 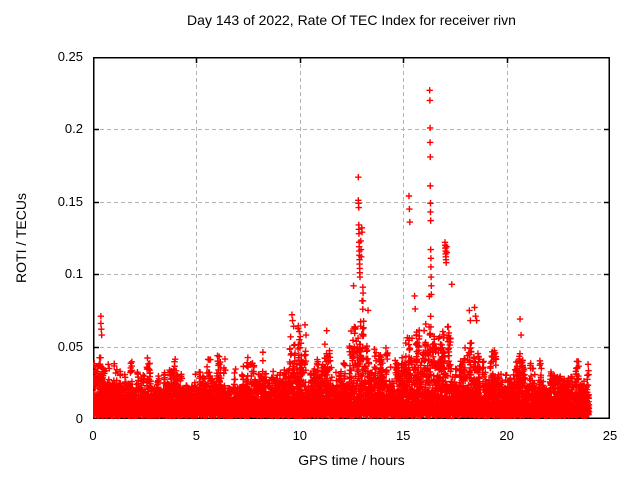 I want to click on y-tick-label: 0.2, so click(x=73, y=129).